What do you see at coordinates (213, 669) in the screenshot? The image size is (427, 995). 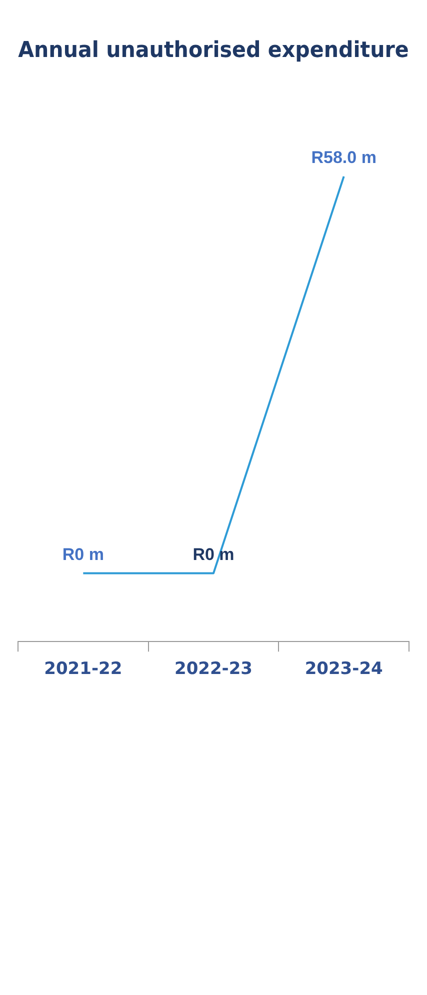 I see `x-tick-label: 2022-23` at bounding box center [213, 669].